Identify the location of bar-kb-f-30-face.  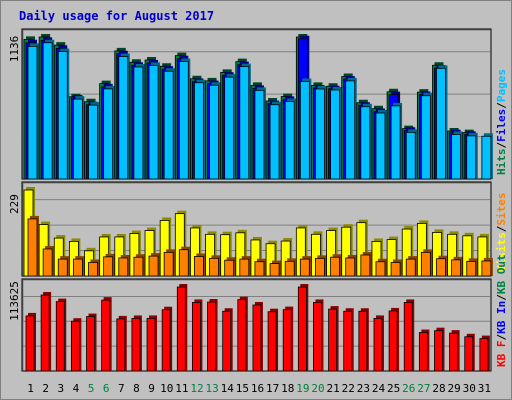
(469, 354).